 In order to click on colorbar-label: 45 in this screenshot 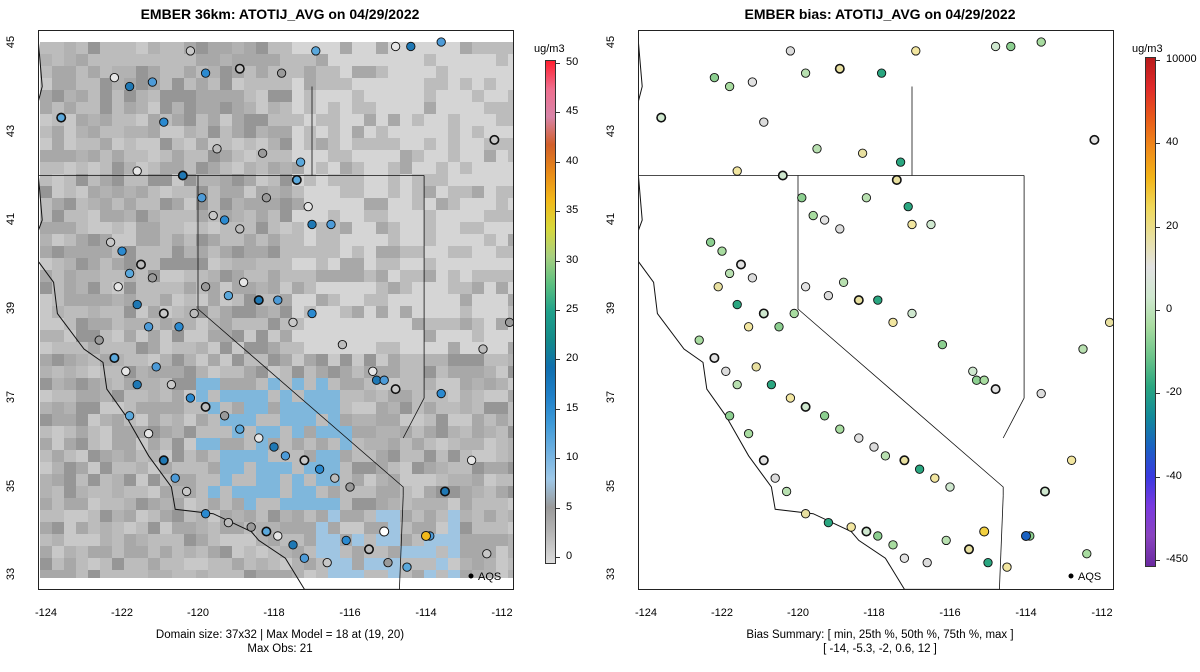, I will do `click(572, 111)`.